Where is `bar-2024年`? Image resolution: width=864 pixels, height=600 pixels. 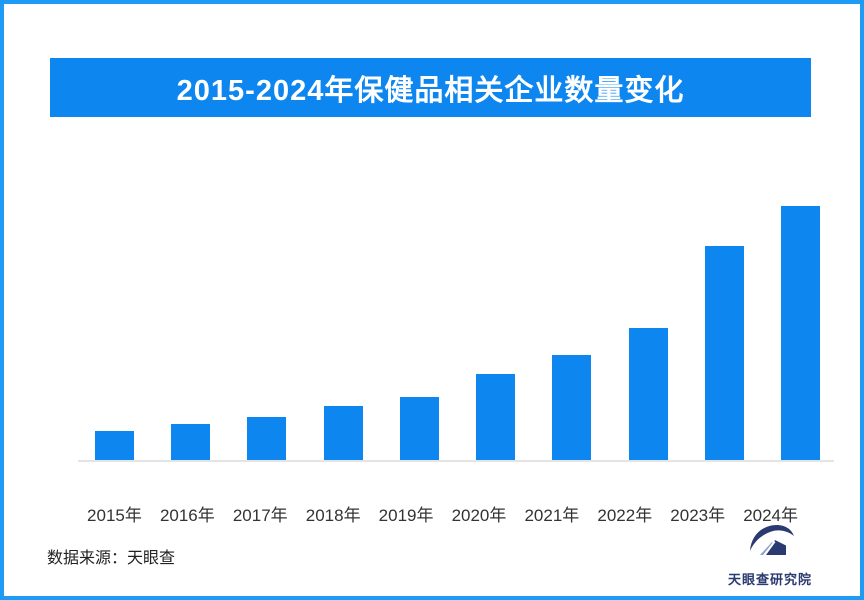
bar-2024年 is located at coordinates (800, 333).